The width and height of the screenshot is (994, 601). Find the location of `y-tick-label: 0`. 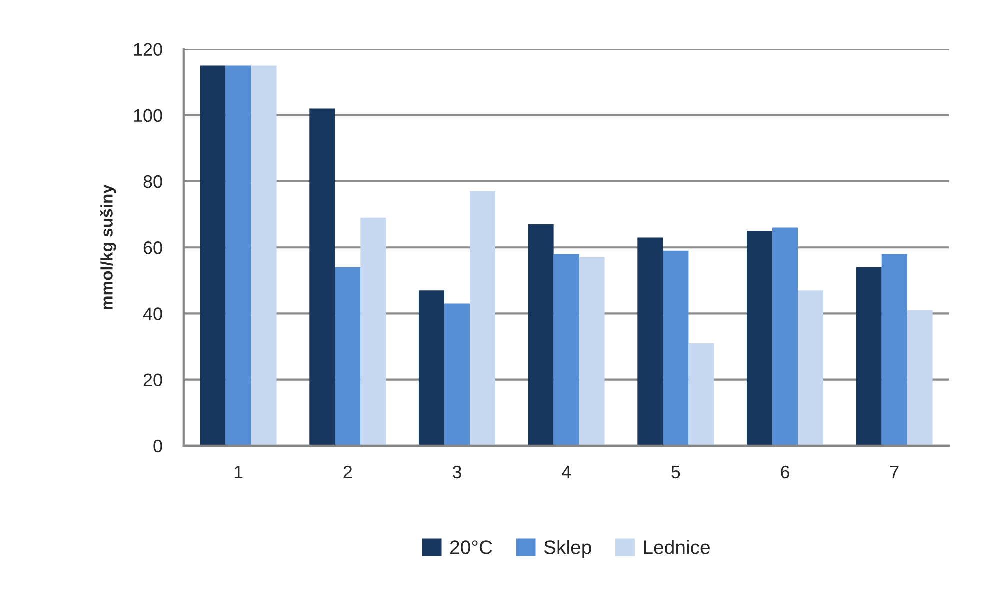

y-tick-label: 0 is located at coordinates (158, 446).